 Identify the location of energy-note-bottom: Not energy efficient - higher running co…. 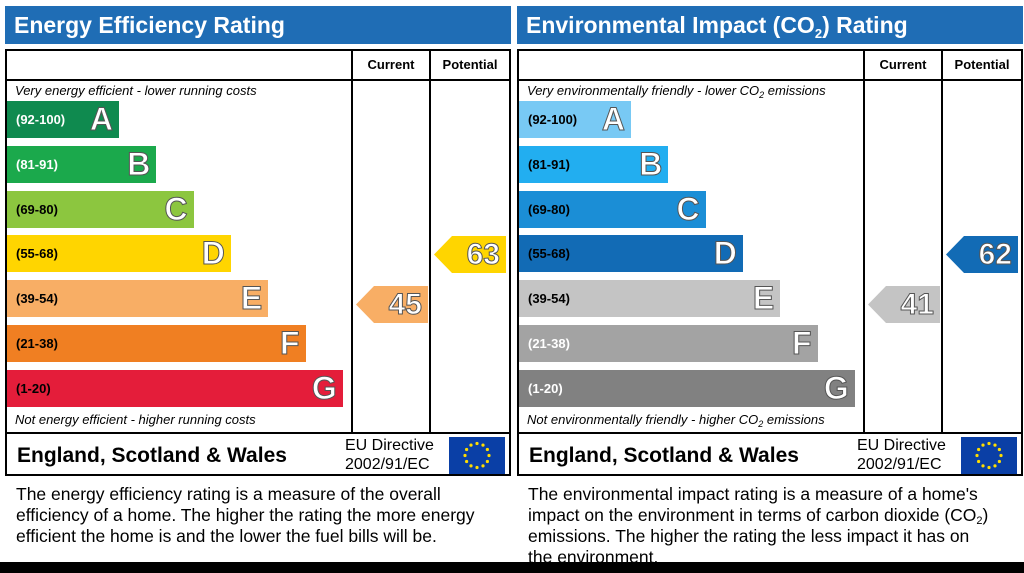
(135, 419).